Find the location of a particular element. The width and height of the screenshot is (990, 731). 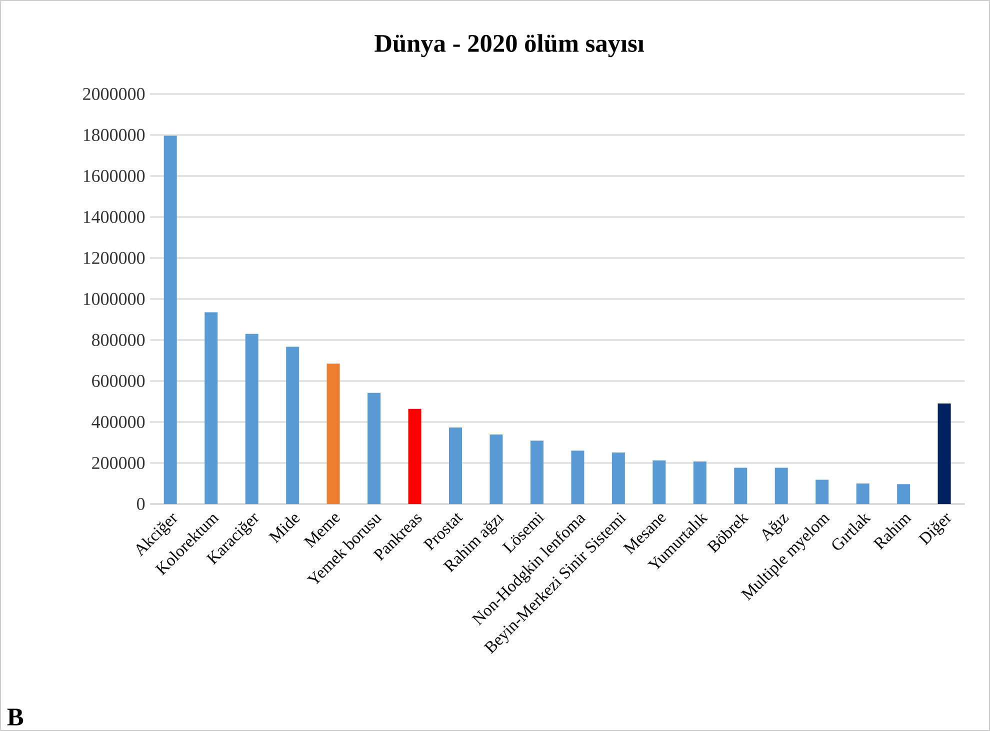

text: B is located at coordinates (15, 717).